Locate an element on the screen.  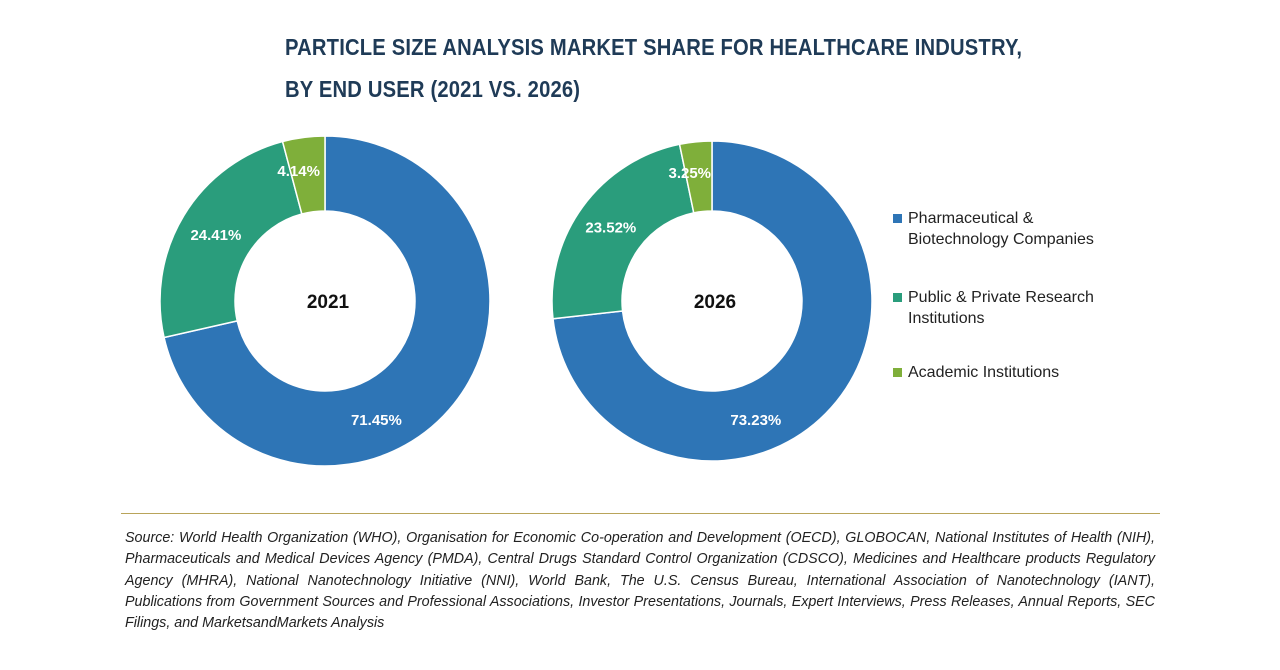
center-label-2021: 2021 is located at coordinates (328, 302).